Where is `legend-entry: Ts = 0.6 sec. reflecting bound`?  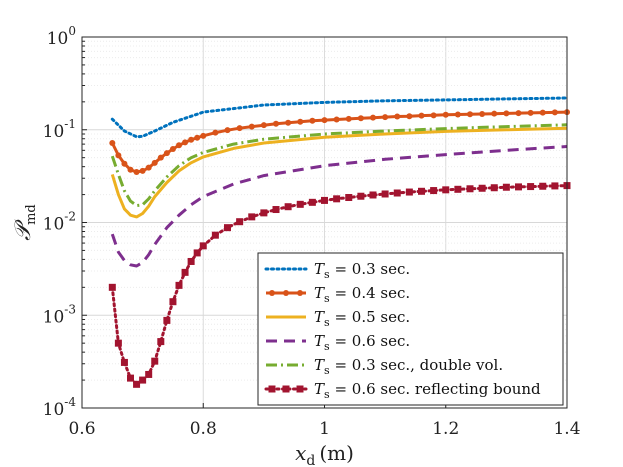
legend-entry: Ts = 0.6 sec. reflecting bound is located at coordinates (402, 390).